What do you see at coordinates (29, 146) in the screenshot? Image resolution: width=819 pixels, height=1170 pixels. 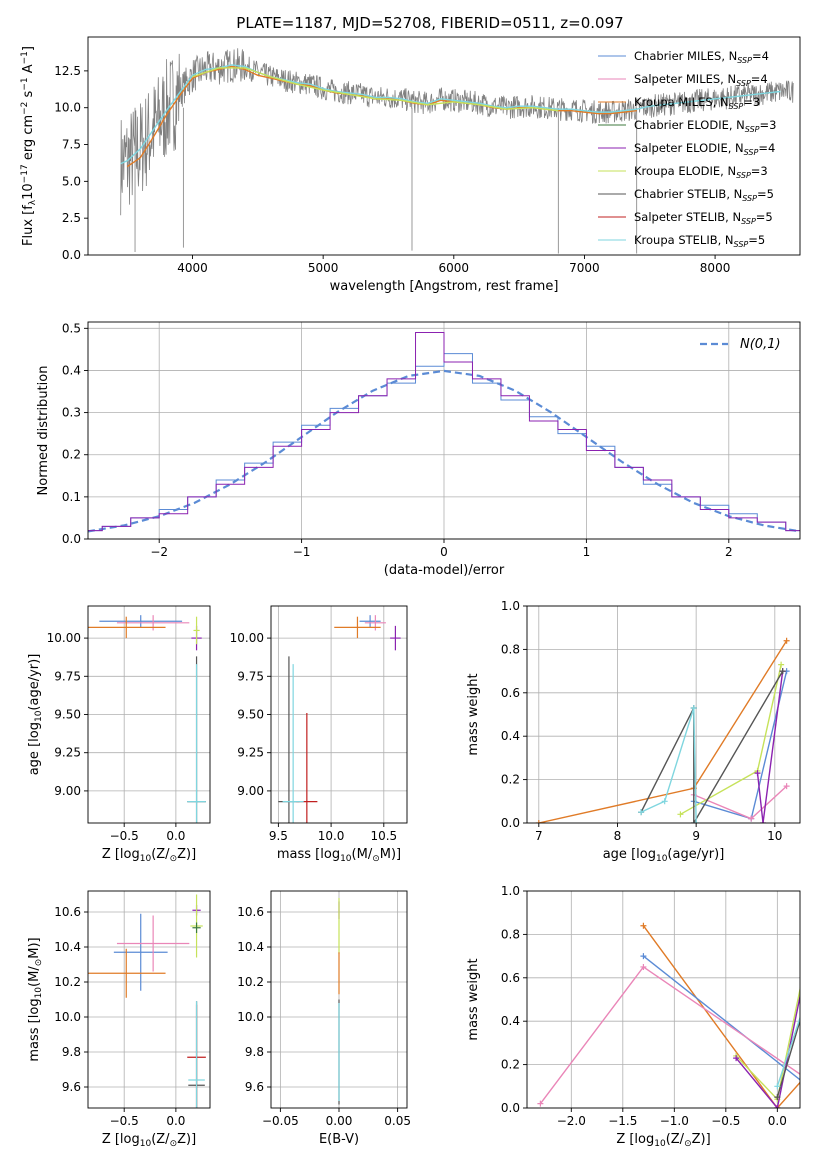 I see `y-axis-label: Flux [fλ10−17 erg cm−2 s−1 A−1]` at bounding box center [29, 146].